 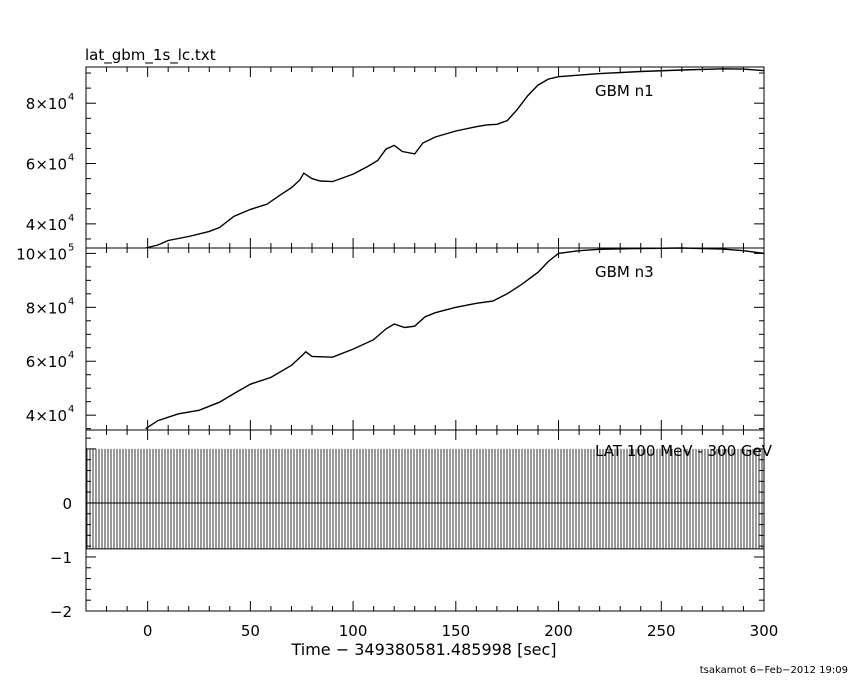 I want to click on x-tick-label: 250, so click(x=661, y=631).